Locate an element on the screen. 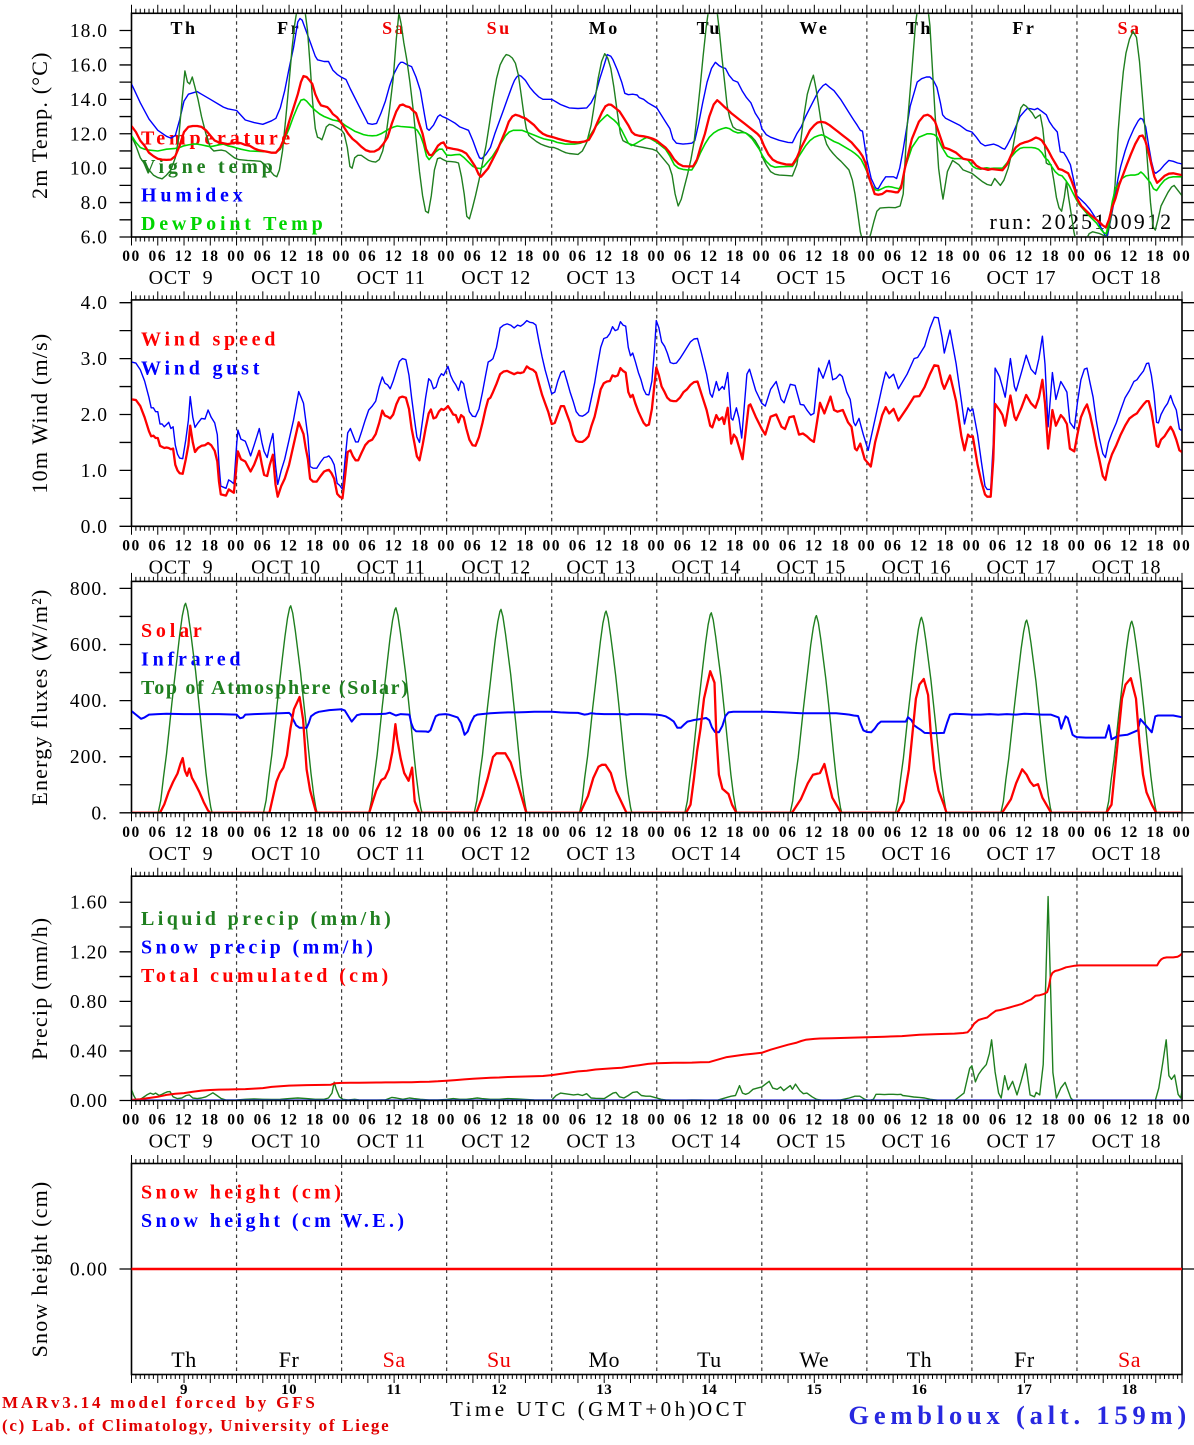  svg-text: 9 is located at coordinates (184, 1390).